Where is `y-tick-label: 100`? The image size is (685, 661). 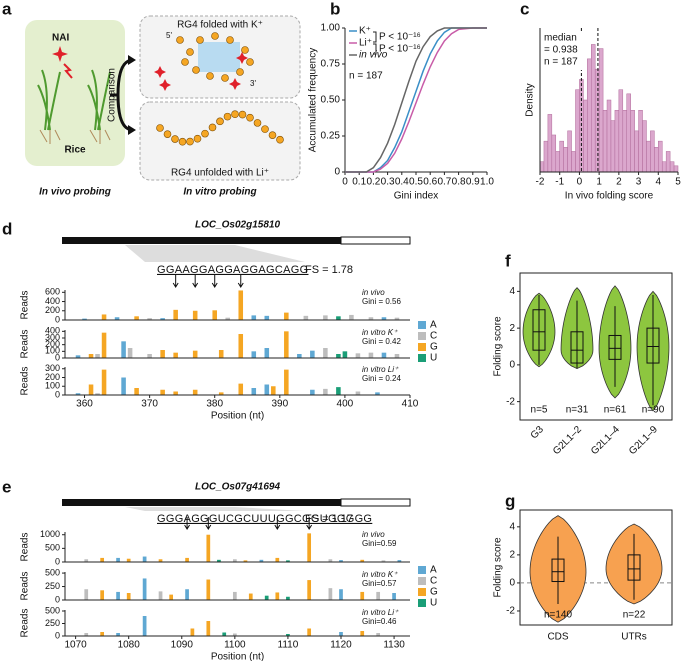
y-tick-label: 100 is located at coordinates (52, 351).